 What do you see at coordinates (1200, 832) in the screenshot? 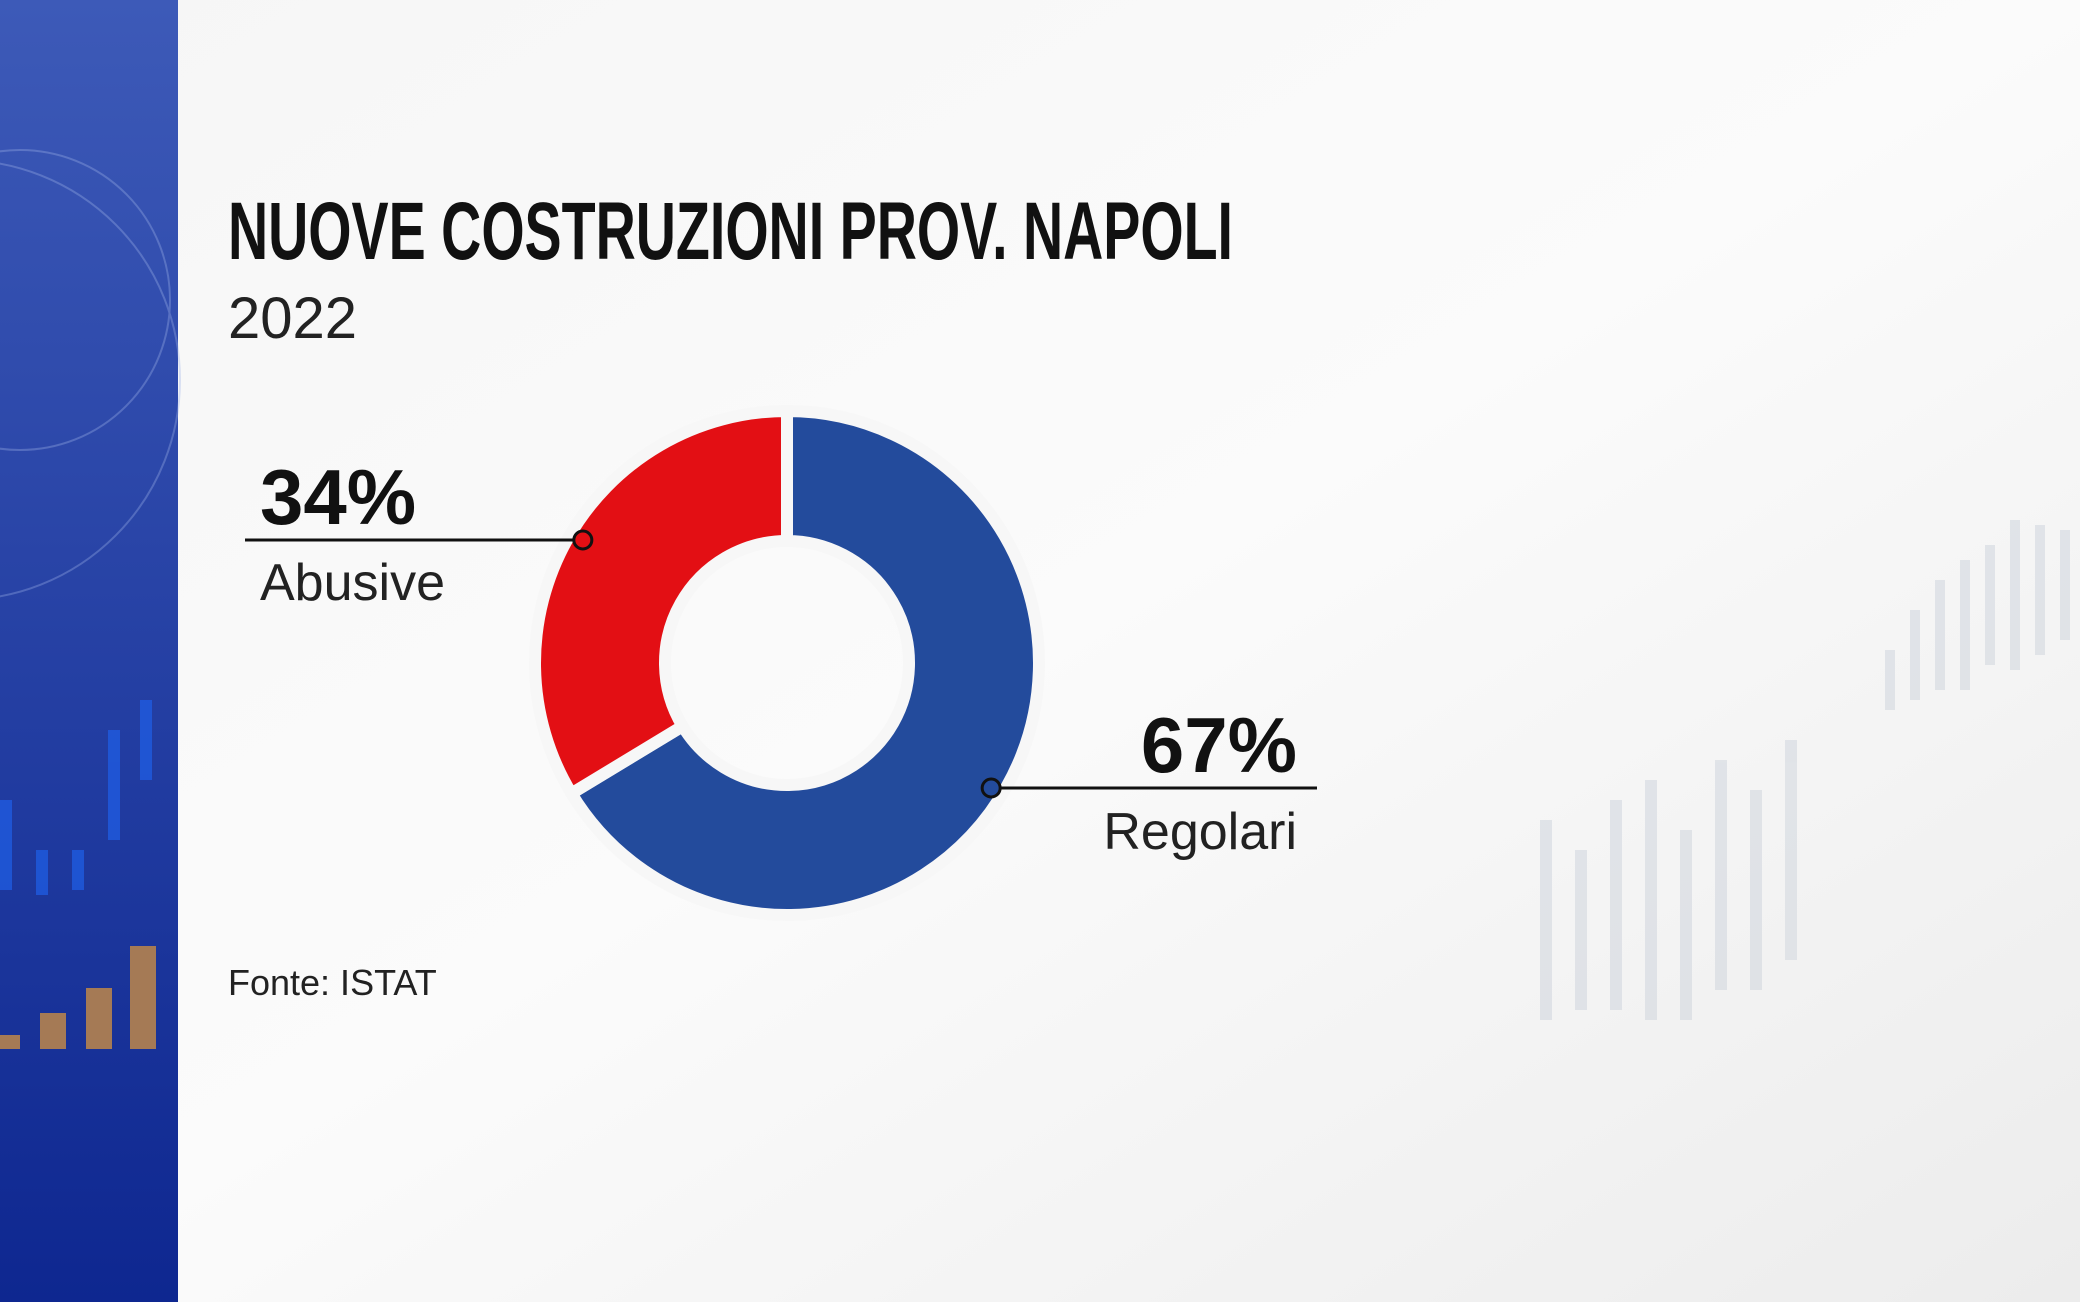
I see `category-label: Regolari` at bounding box center [1200, 832].